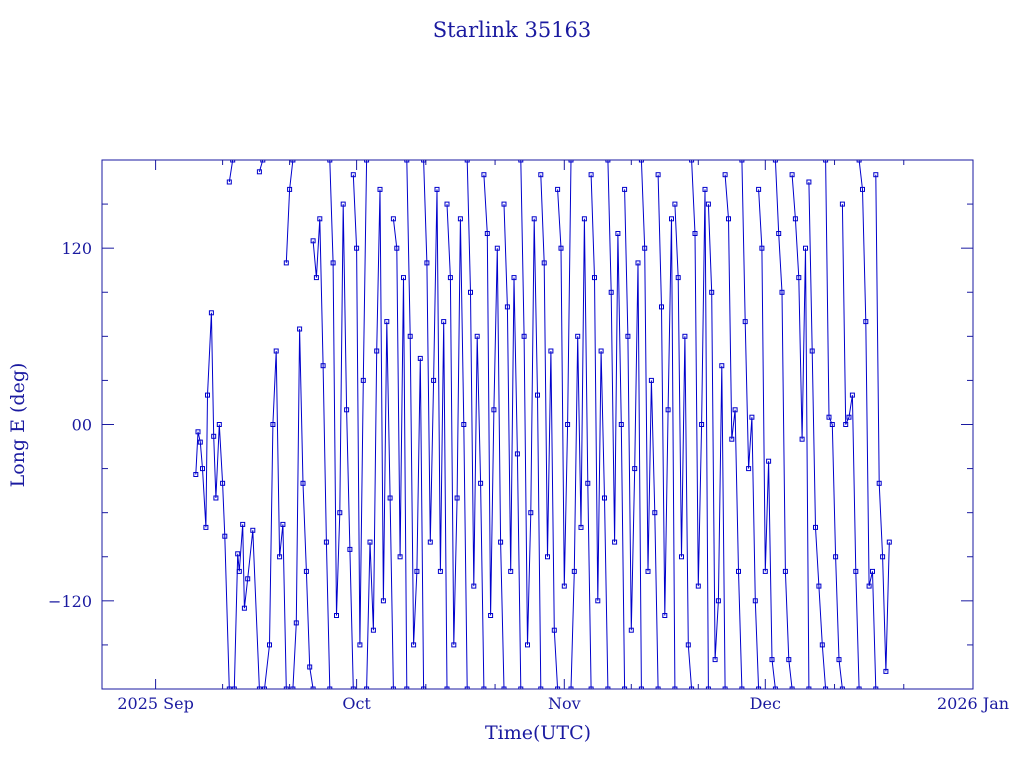 The image size is (1024, 768). What do you see at coordinates (70, 601) in the screenshot?
I see `y-tick-label: −120` at bounding box center [70, 601].